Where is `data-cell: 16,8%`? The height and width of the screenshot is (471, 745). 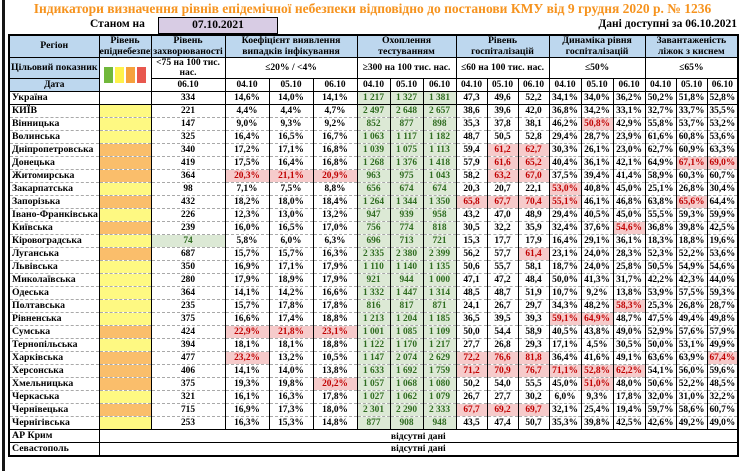 data-cell: 16,8% is located at coordinates (334, 163).